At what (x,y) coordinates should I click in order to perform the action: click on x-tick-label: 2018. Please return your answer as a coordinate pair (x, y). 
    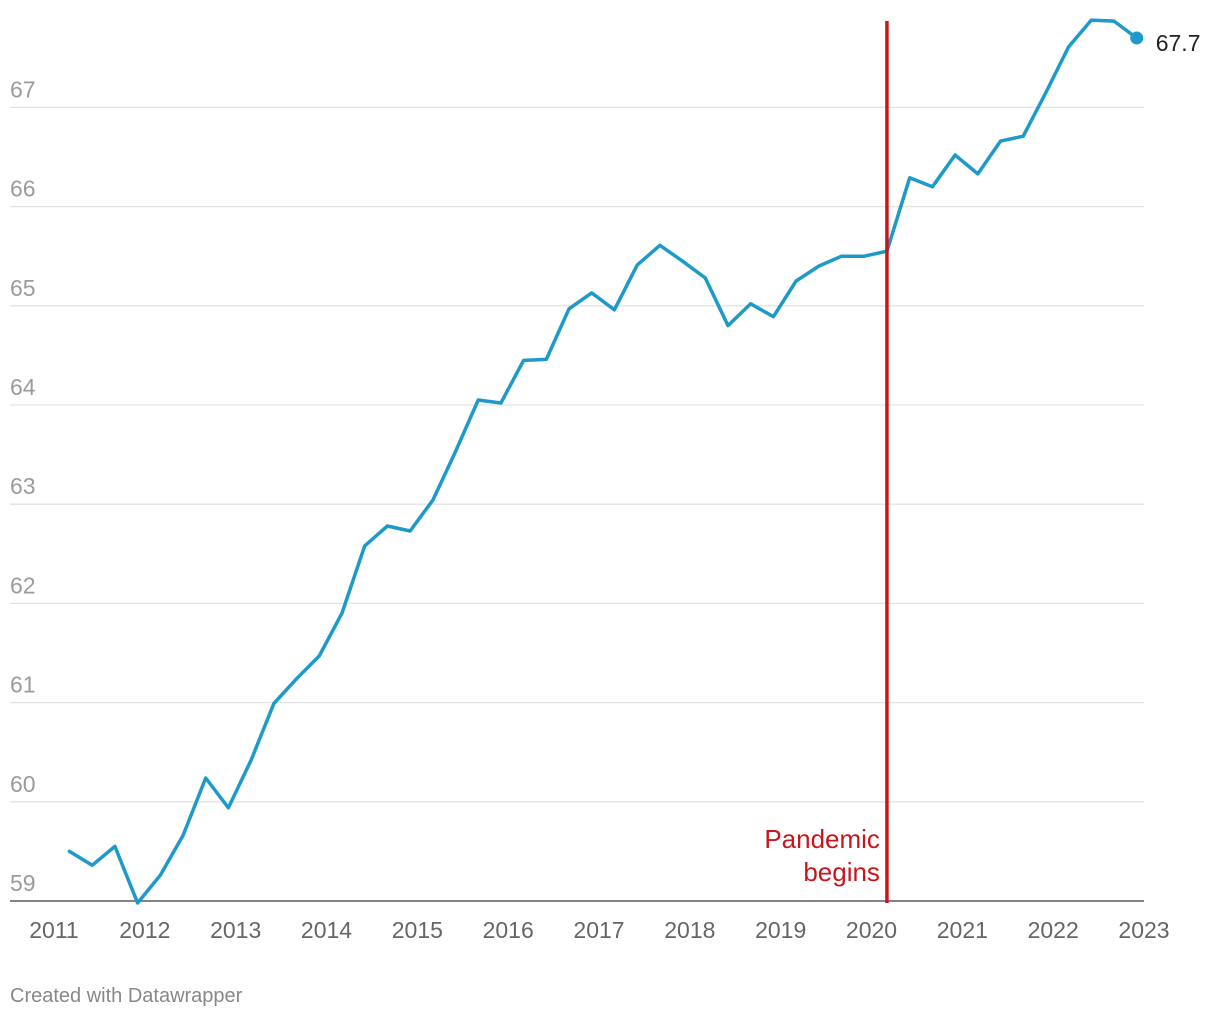
    Looking at the image, I should click on (689, 930).